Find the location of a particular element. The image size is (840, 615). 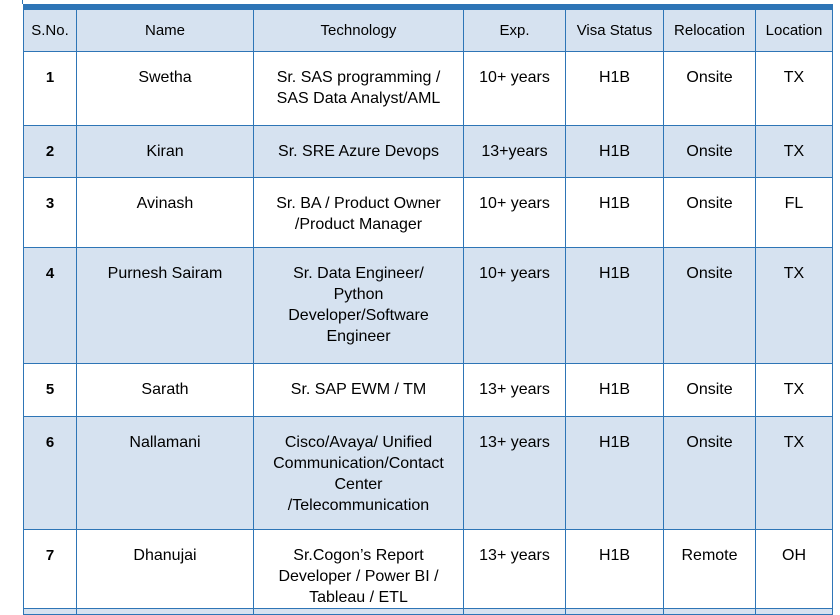

column-header-location: Location is located at coordinates (794, 29).